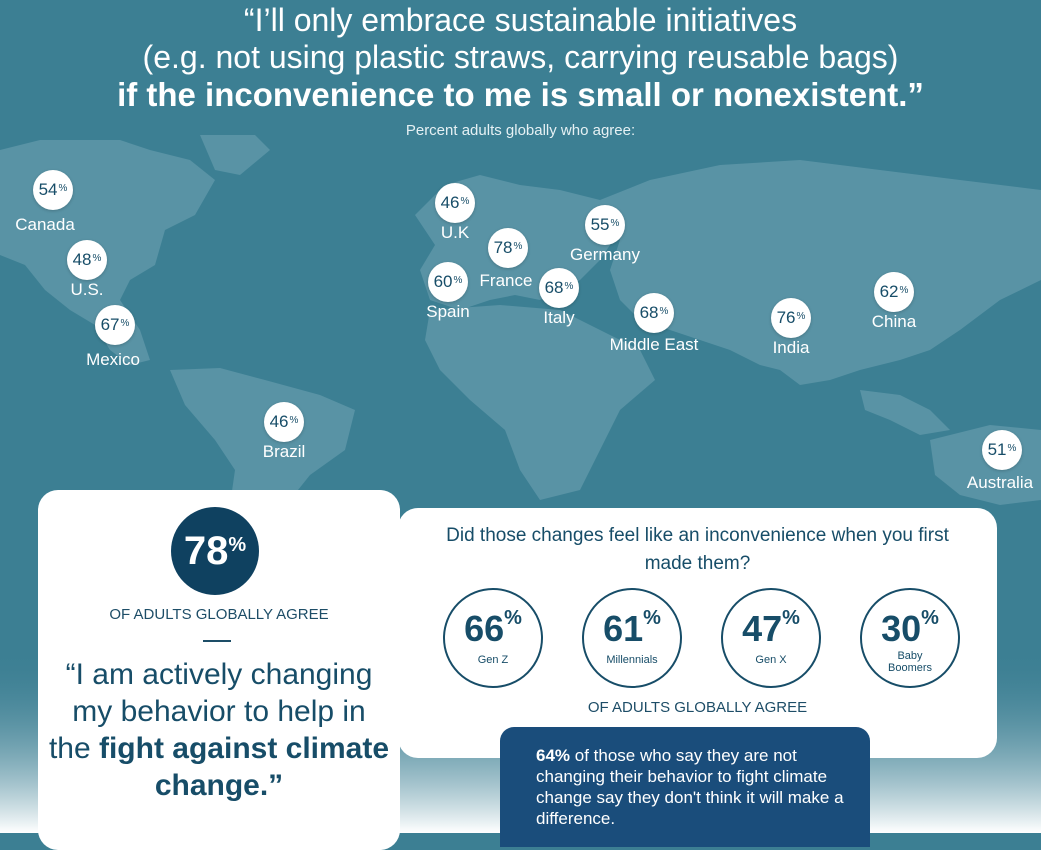 The width and height of the screenshot is (1041, 850). I want to click on asia-shape, so click(820, 272).